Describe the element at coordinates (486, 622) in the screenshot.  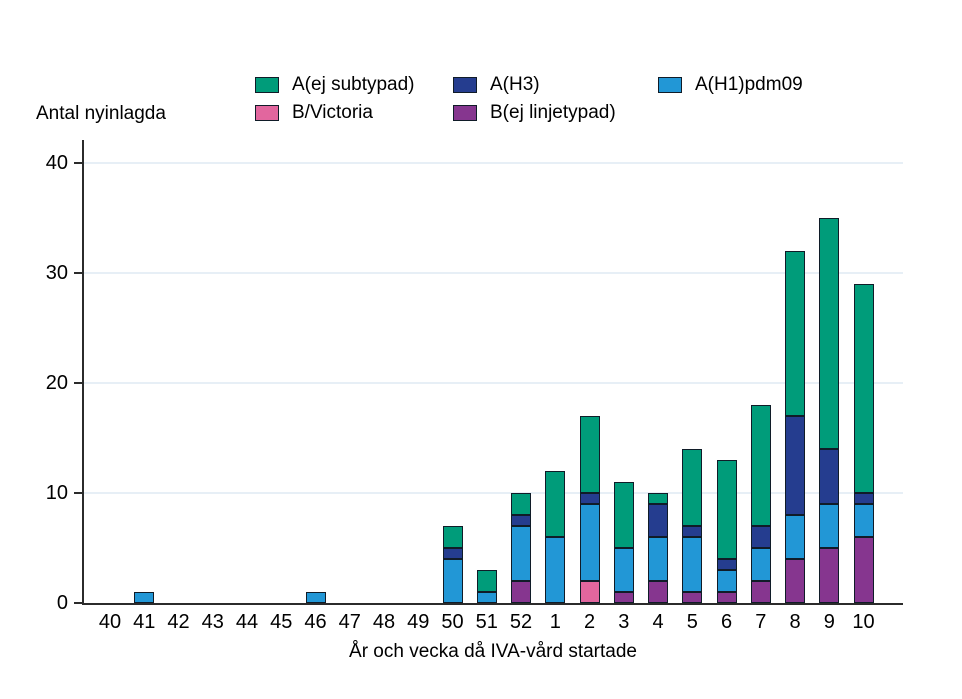
I see `x-tick-label-51: 51` at that location.